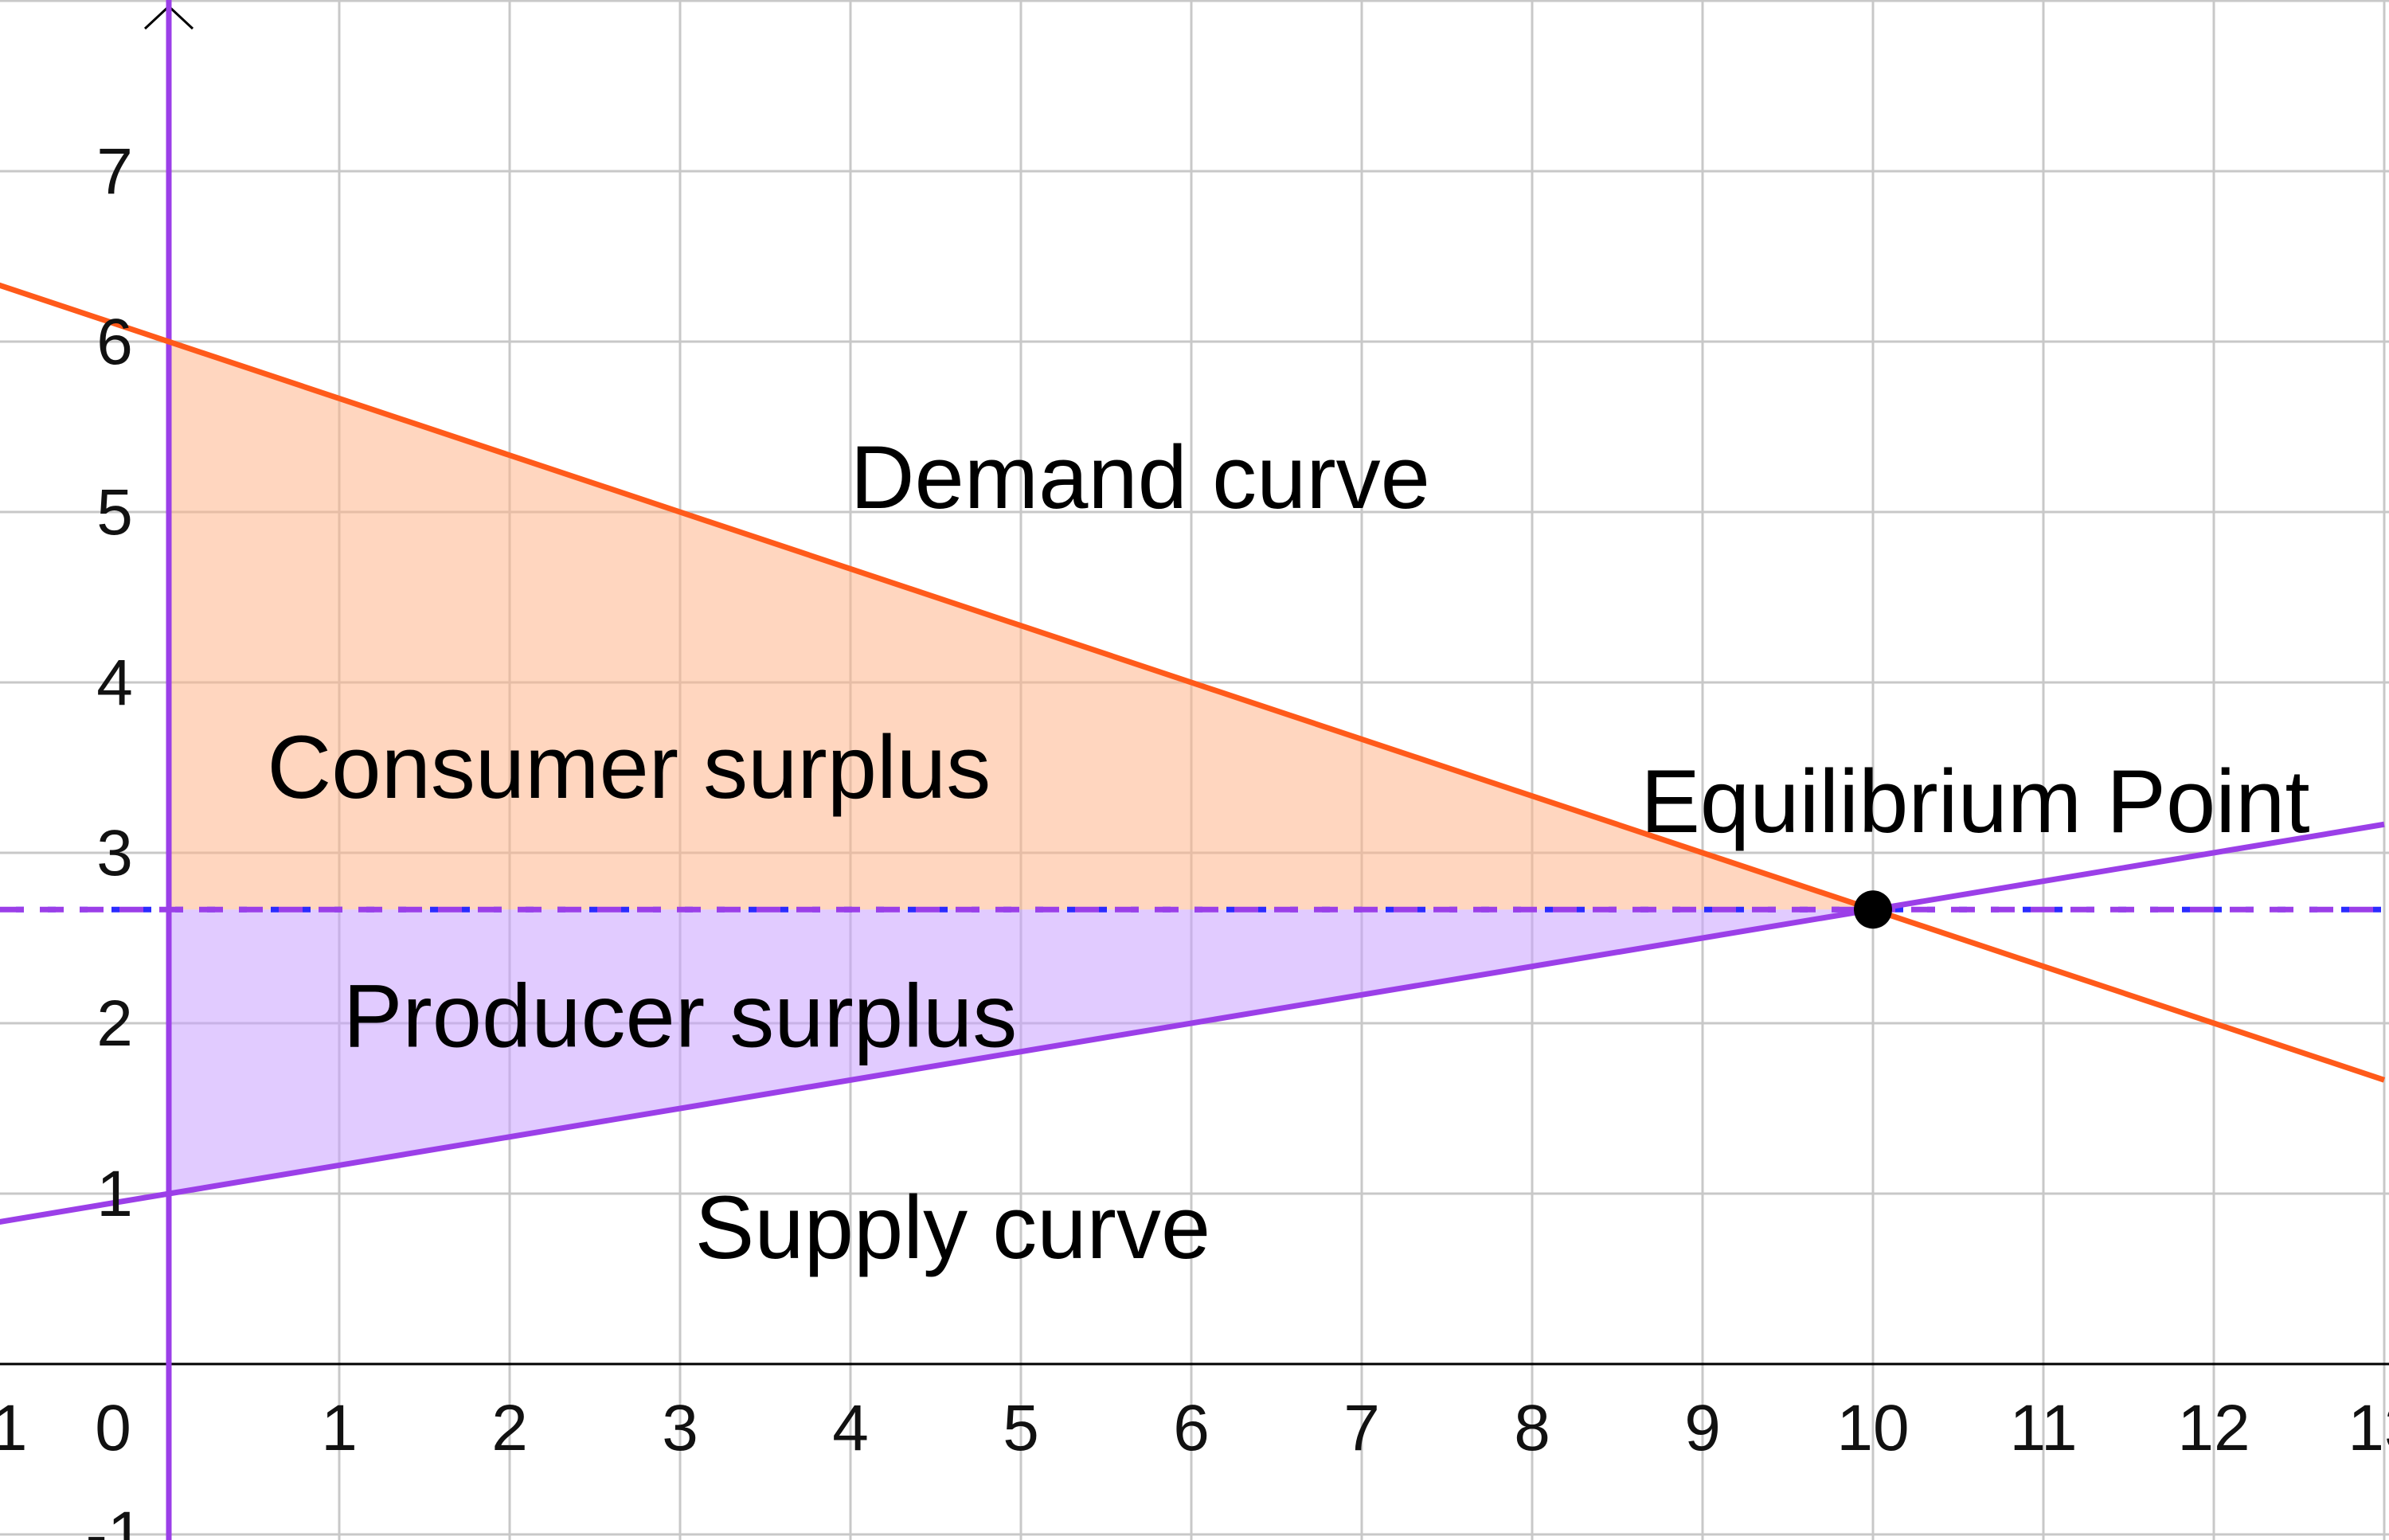 The height and width of the screenshot is (1540, 2389). Describe the element at coordinates (115, 171) in the screenshot. I see `y-tick-label: 7` at that location.